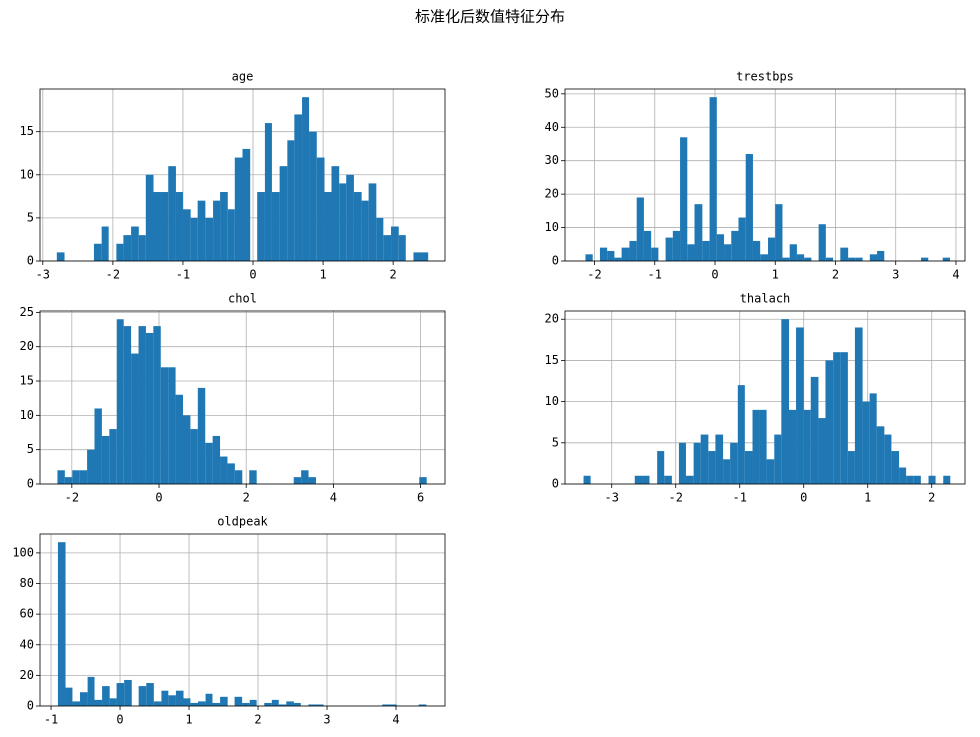 Image resolution: width=980 pixels, height=737 pixels. What do you see at coordinates (27, 675) in the screenshot?
I see `y-tick-label: 20` at bounding box center [27, 675].